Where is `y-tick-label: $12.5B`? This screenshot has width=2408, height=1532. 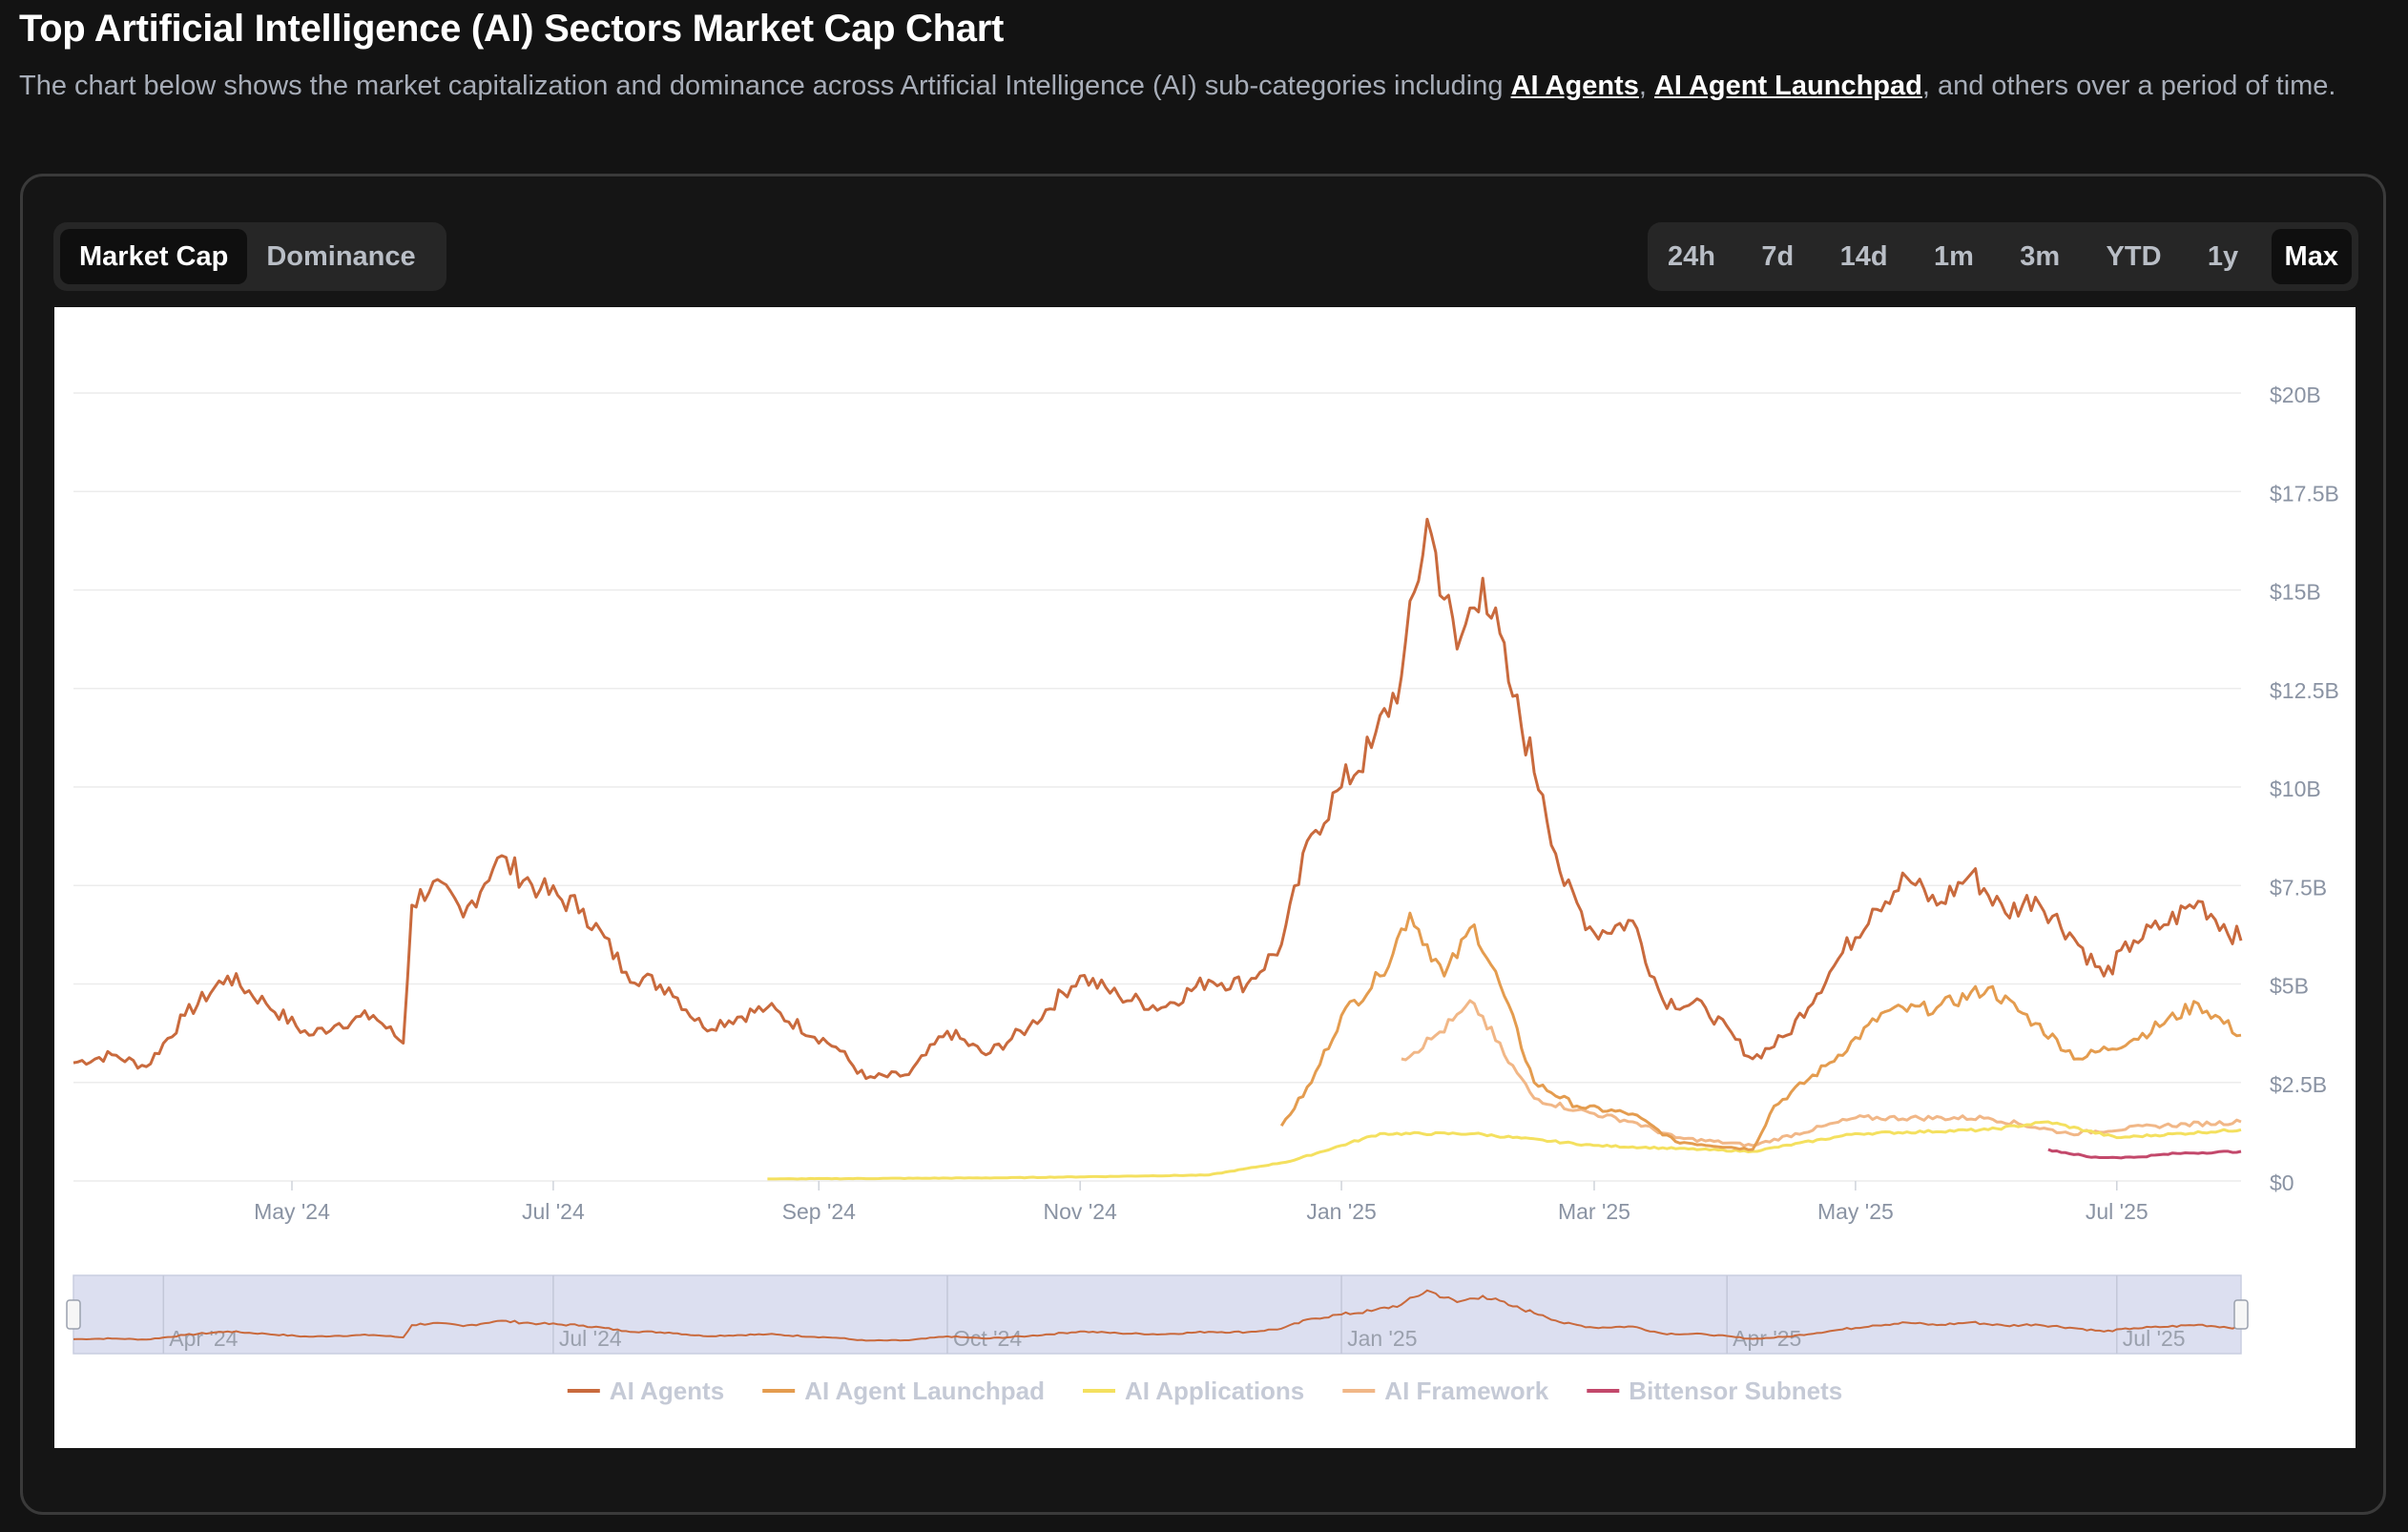
y-tick-label: $12.5B is located at coordinates (2304, 691).